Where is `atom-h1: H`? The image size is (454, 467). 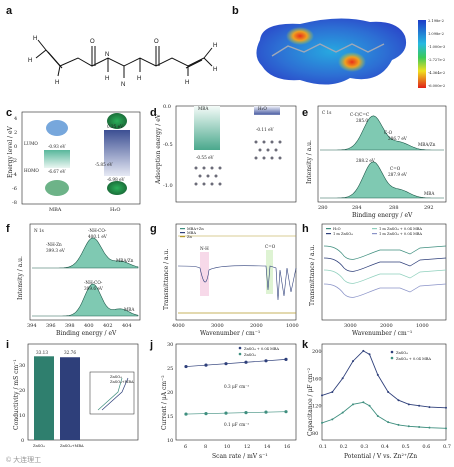 atom-h1: H is located at coordinates (35, 39).